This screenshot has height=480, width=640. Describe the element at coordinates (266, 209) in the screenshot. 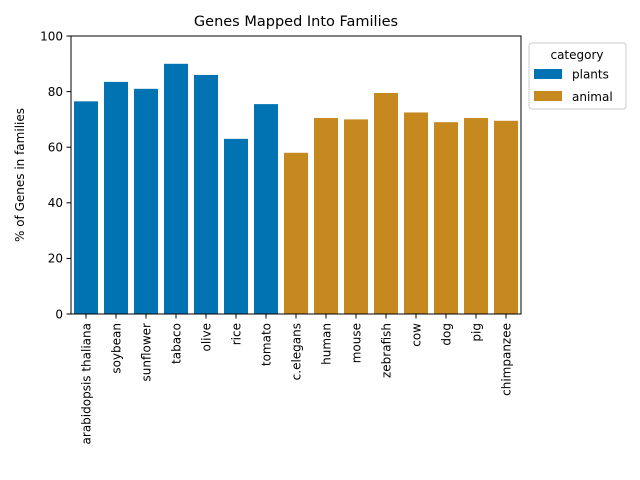

I see `bar-tomato` at that location.